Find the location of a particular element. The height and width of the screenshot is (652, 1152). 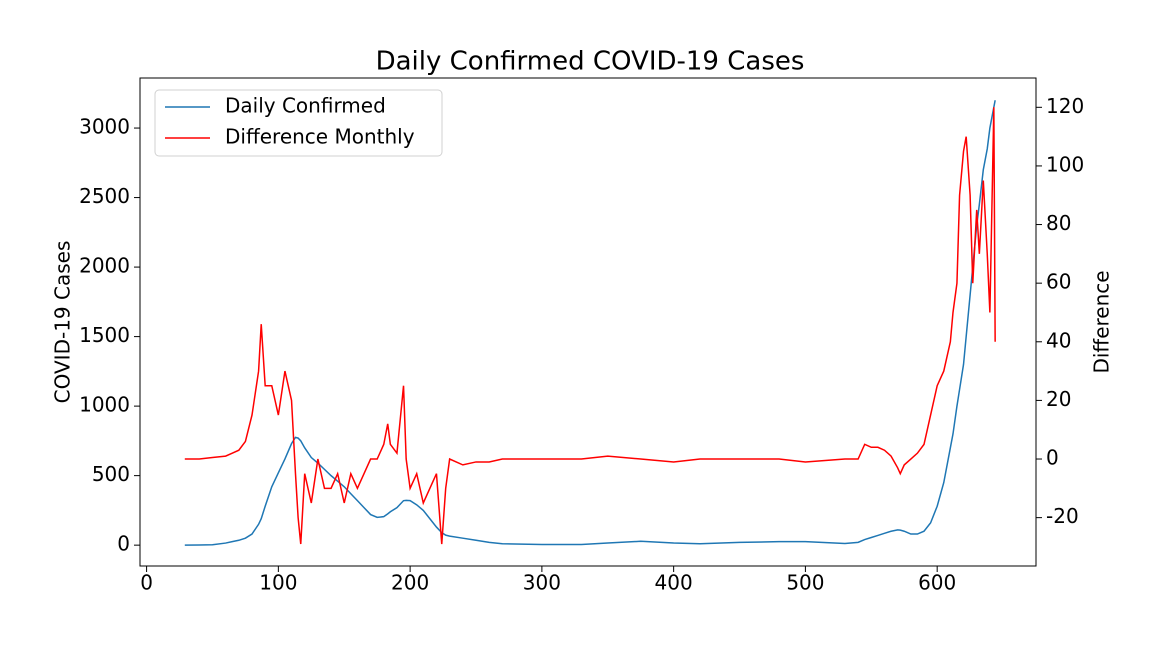

x-tick-label: 300 is located at coordinates (542, 583).